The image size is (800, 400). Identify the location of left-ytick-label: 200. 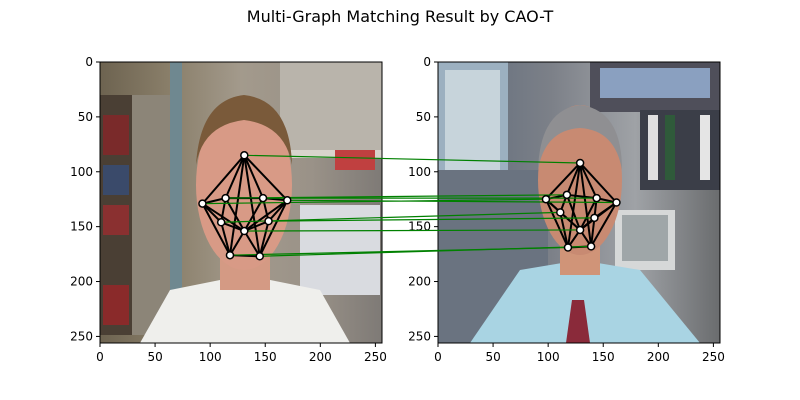
(81, 282).